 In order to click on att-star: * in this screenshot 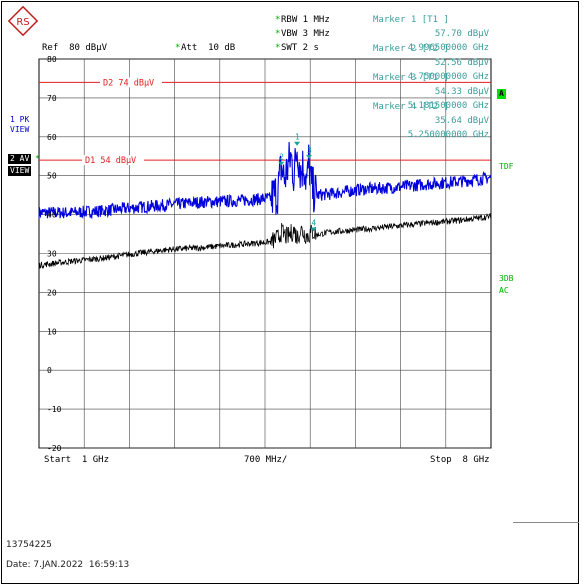, I will do `click(178, 48)`.